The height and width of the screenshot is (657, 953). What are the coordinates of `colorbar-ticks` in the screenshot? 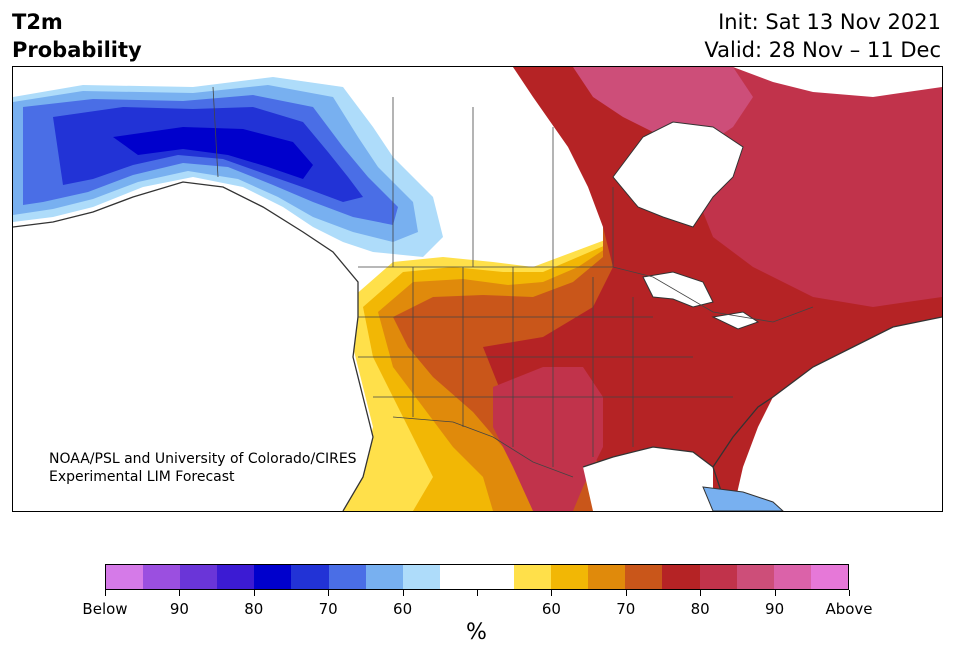 It's located at (477, 594).